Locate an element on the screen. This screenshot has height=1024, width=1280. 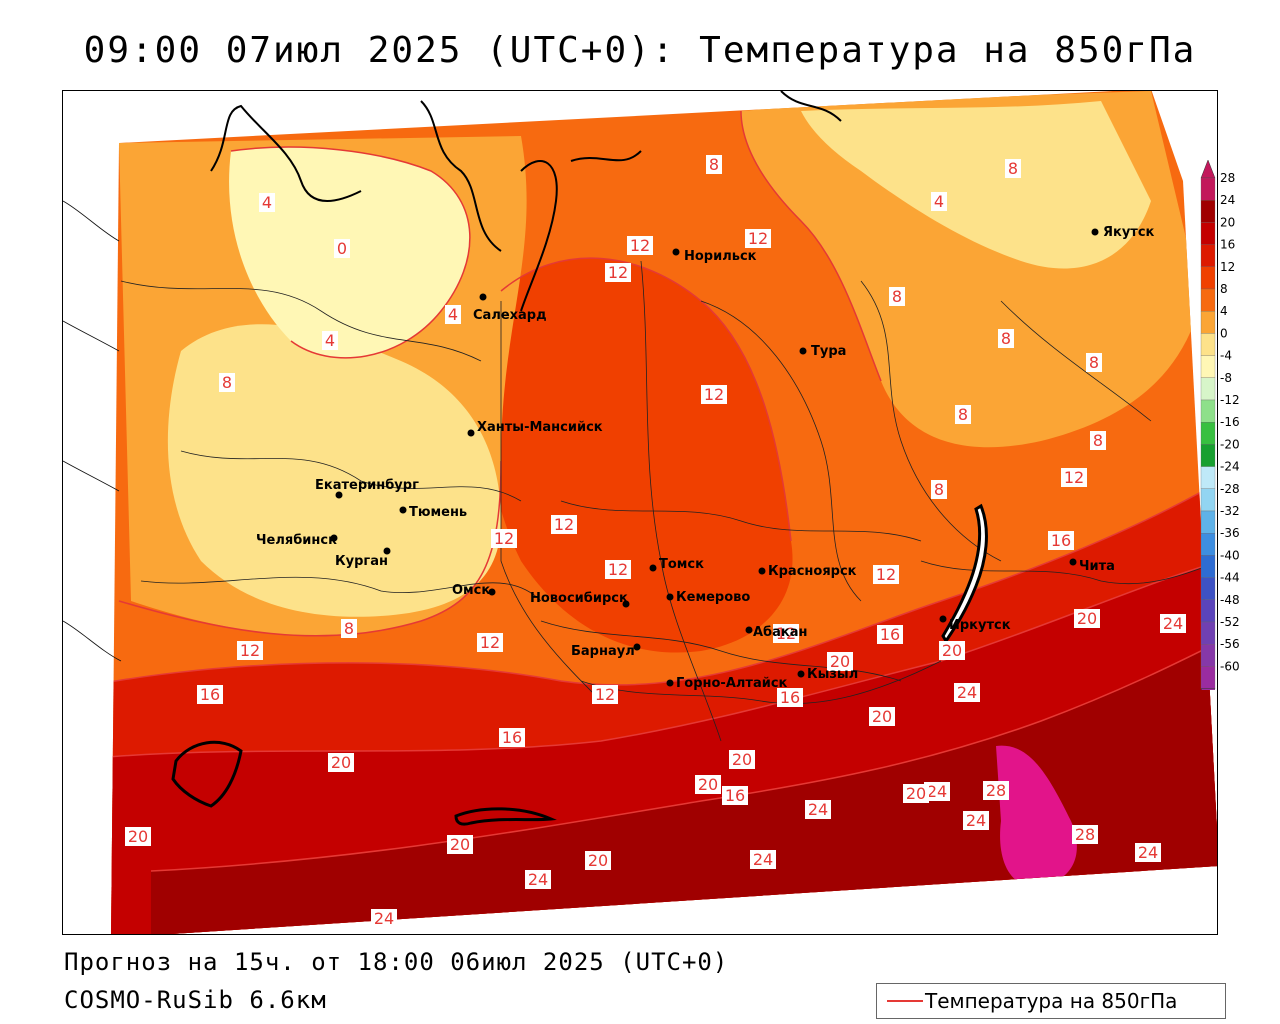
svg-text: 28 is located at coordinates (1085, 834).